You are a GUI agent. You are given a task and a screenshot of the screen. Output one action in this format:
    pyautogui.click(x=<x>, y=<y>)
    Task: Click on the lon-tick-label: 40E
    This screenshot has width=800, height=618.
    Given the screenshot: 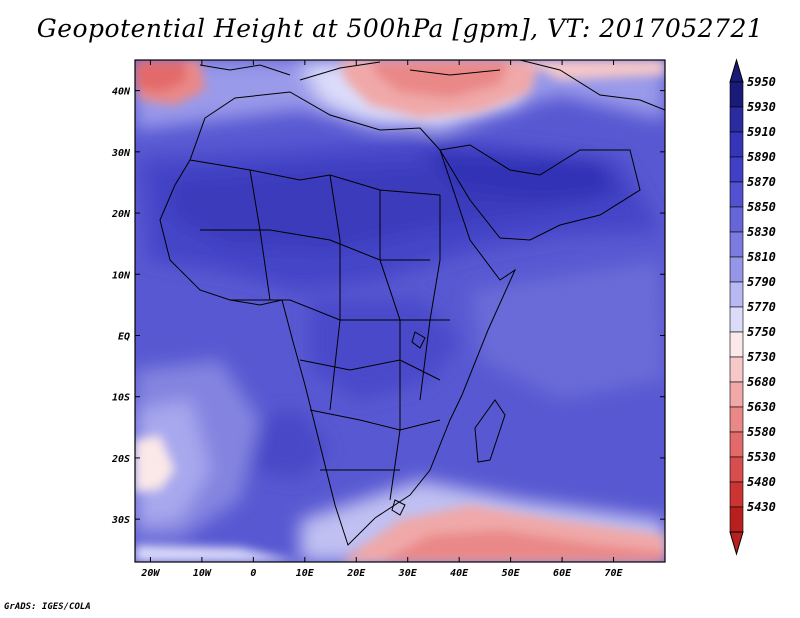 What is the action you would take?
    pyautogui.click(x=459, y=573)
    